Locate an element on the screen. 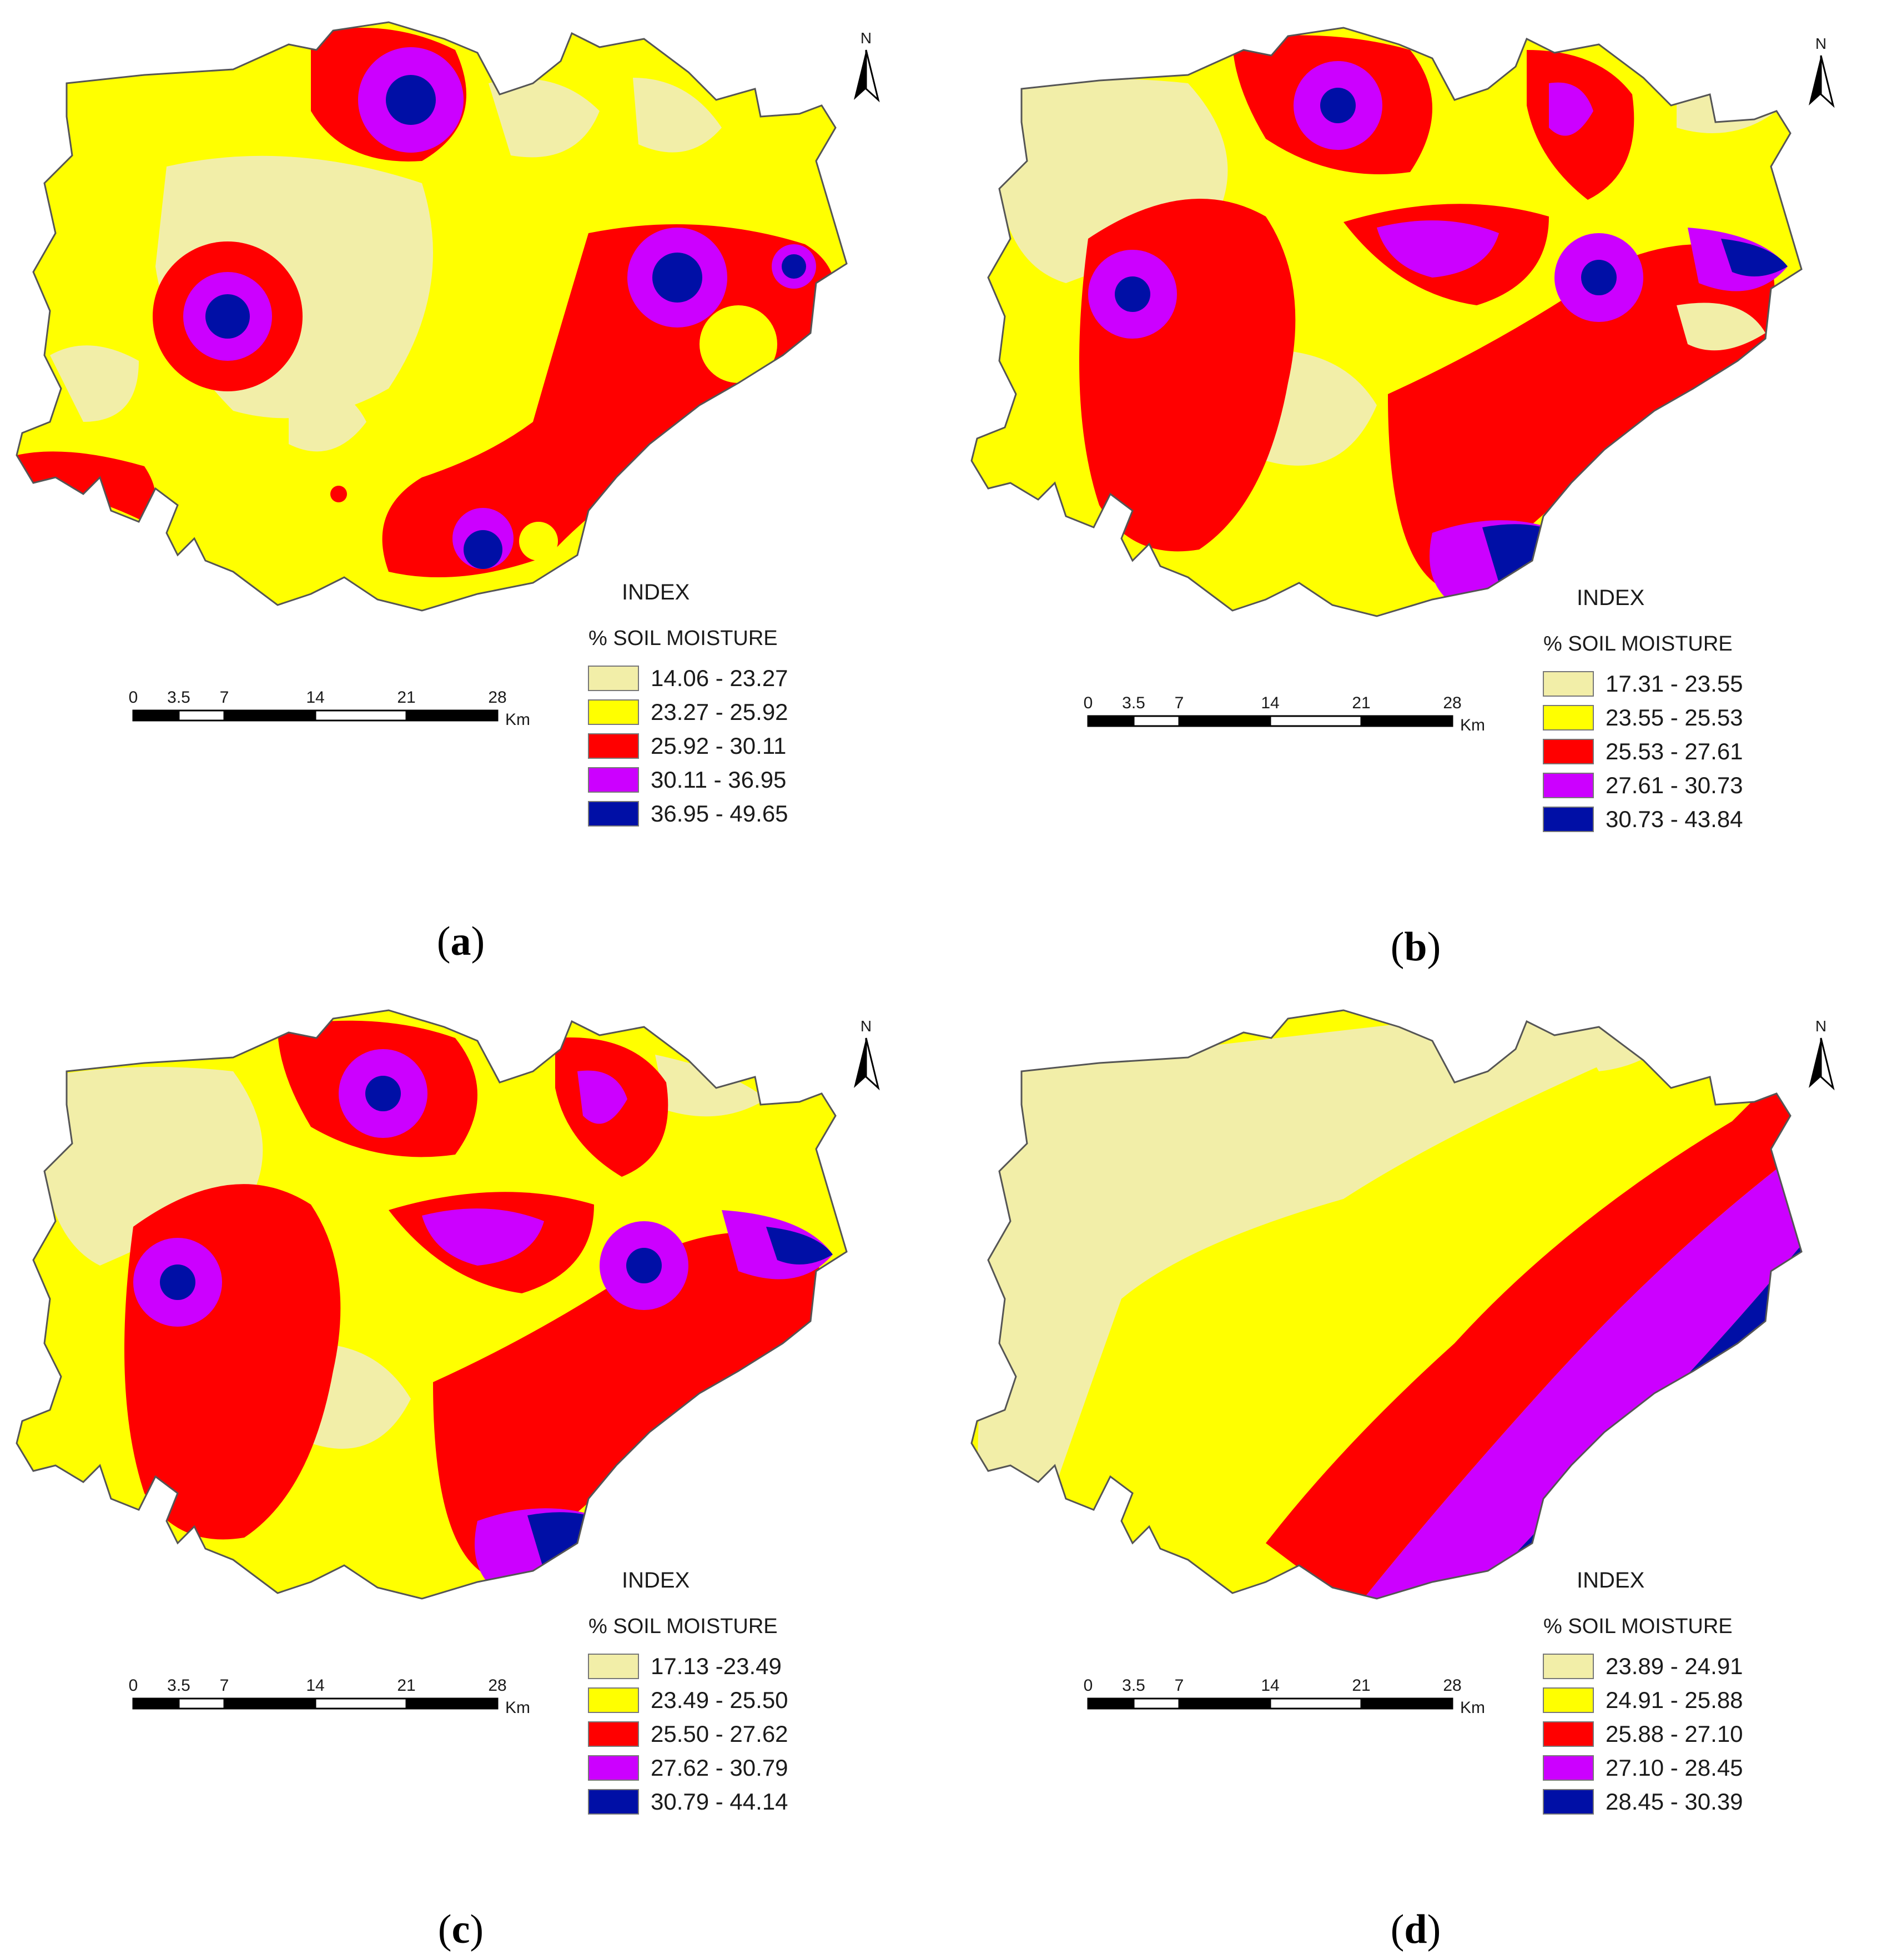  legend-item-label: 24.91 - 25.88 is located at coordinates (1674, 1700).